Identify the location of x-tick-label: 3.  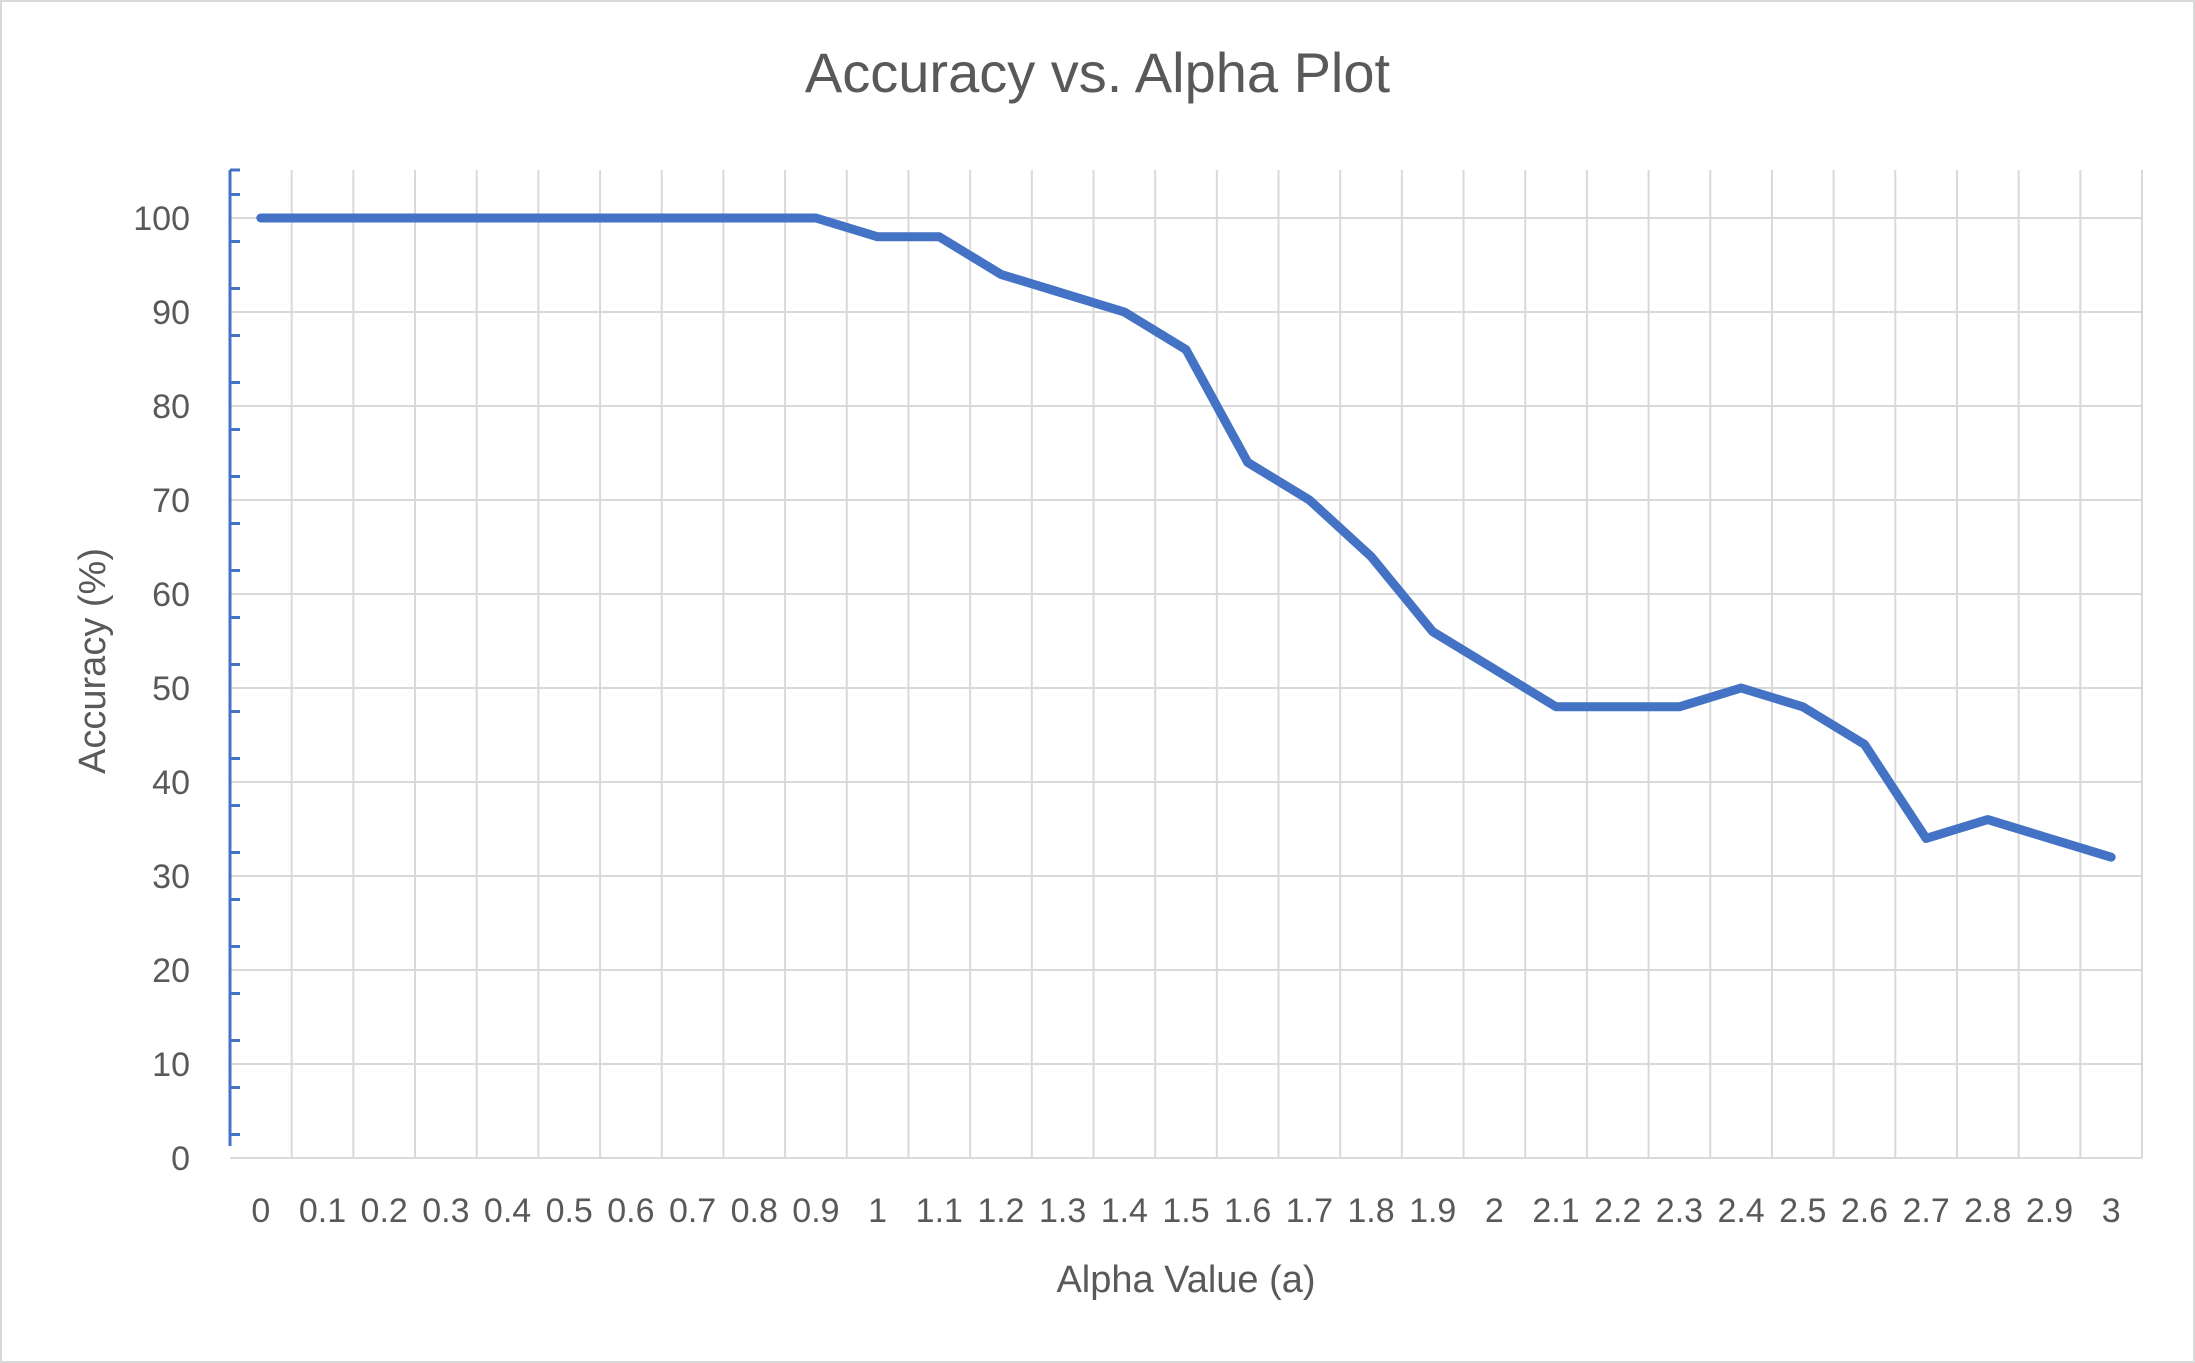
(2111, 1211).